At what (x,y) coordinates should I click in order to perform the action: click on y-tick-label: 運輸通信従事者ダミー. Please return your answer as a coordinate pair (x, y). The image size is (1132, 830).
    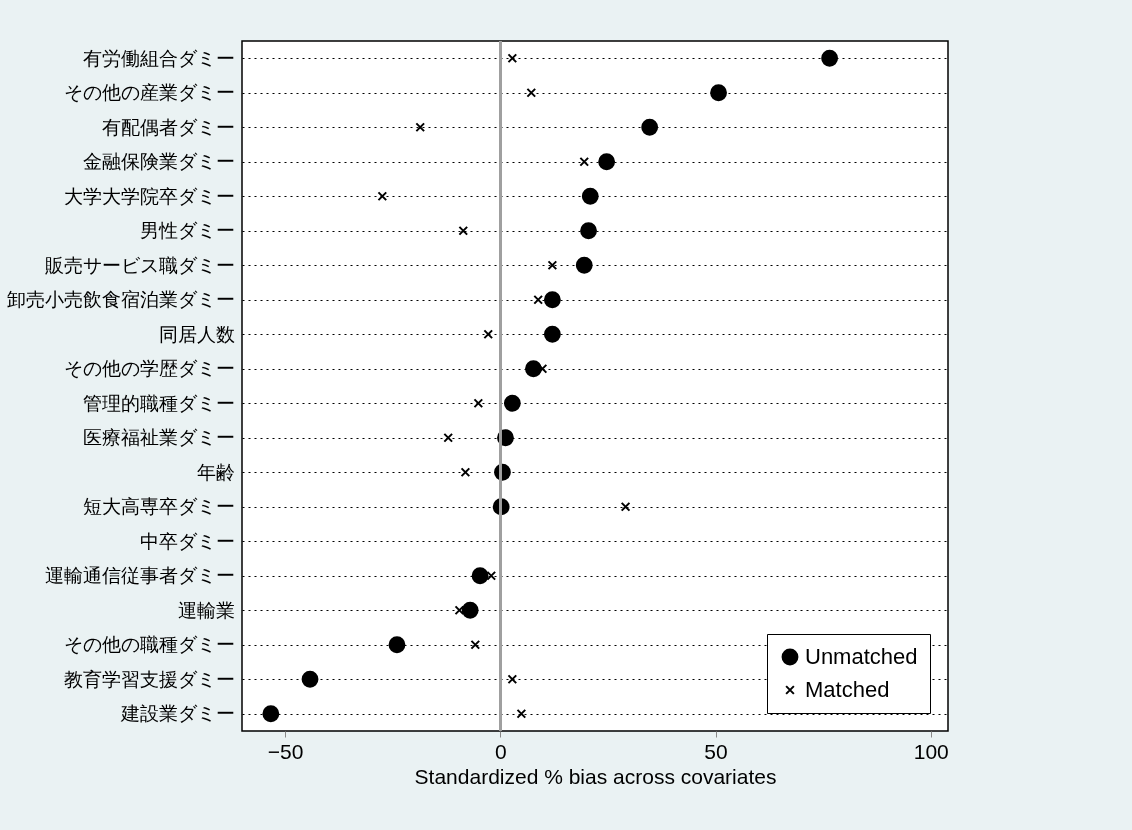
    Looking at the image, I should click on (139, 576).